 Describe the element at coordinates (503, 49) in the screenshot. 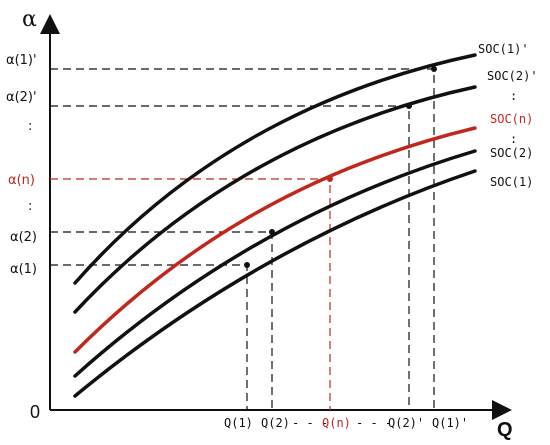

I see `curve-label-soc1p: SOC(1)'` at that location.